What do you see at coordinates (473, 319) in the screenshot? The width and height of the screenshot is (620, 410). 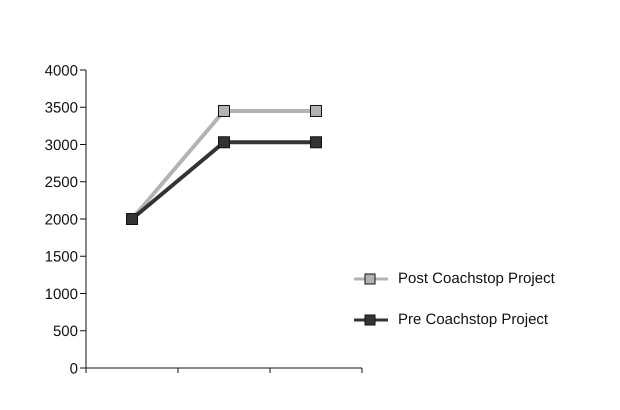 I see `legend-label: Pre Coachstop Project` at bounding box center [473, 319].